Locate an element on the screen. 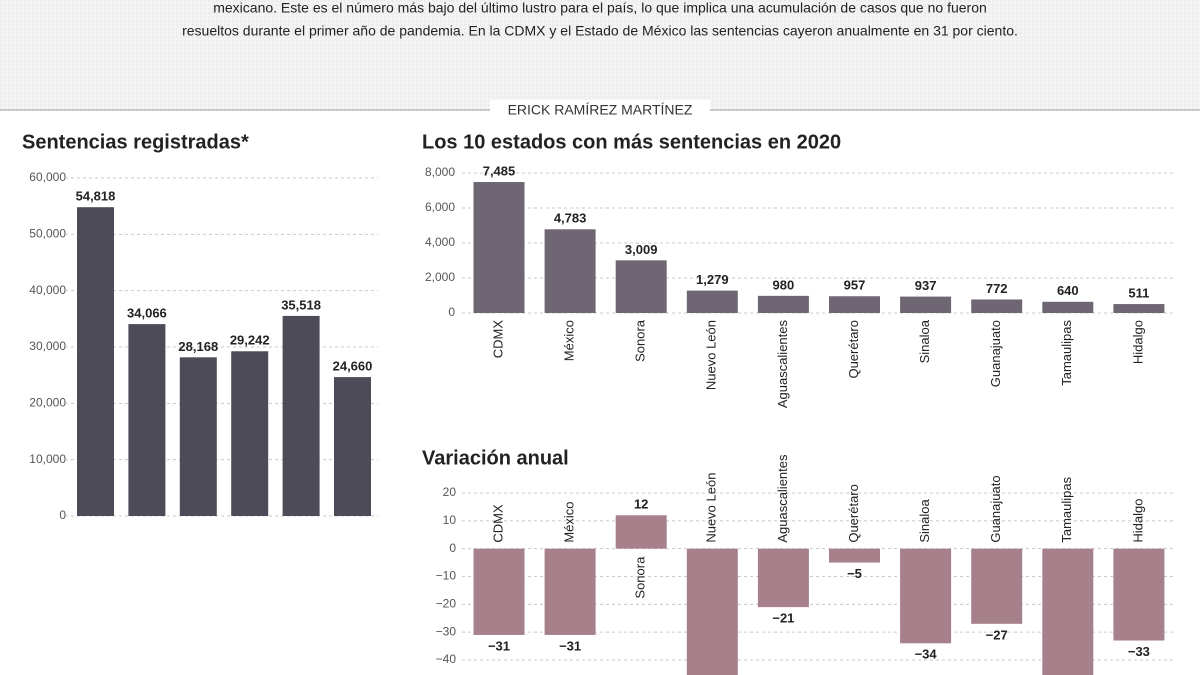  value-label: 640 is located at coordinates (1068, 290).